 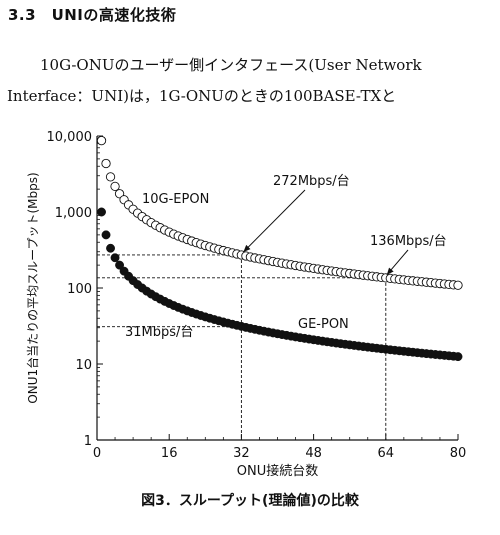 What do you see at coordinates (313, 453) in the screenshot?
I see `x-tick-label: 48` at bounding box center [313, 453].